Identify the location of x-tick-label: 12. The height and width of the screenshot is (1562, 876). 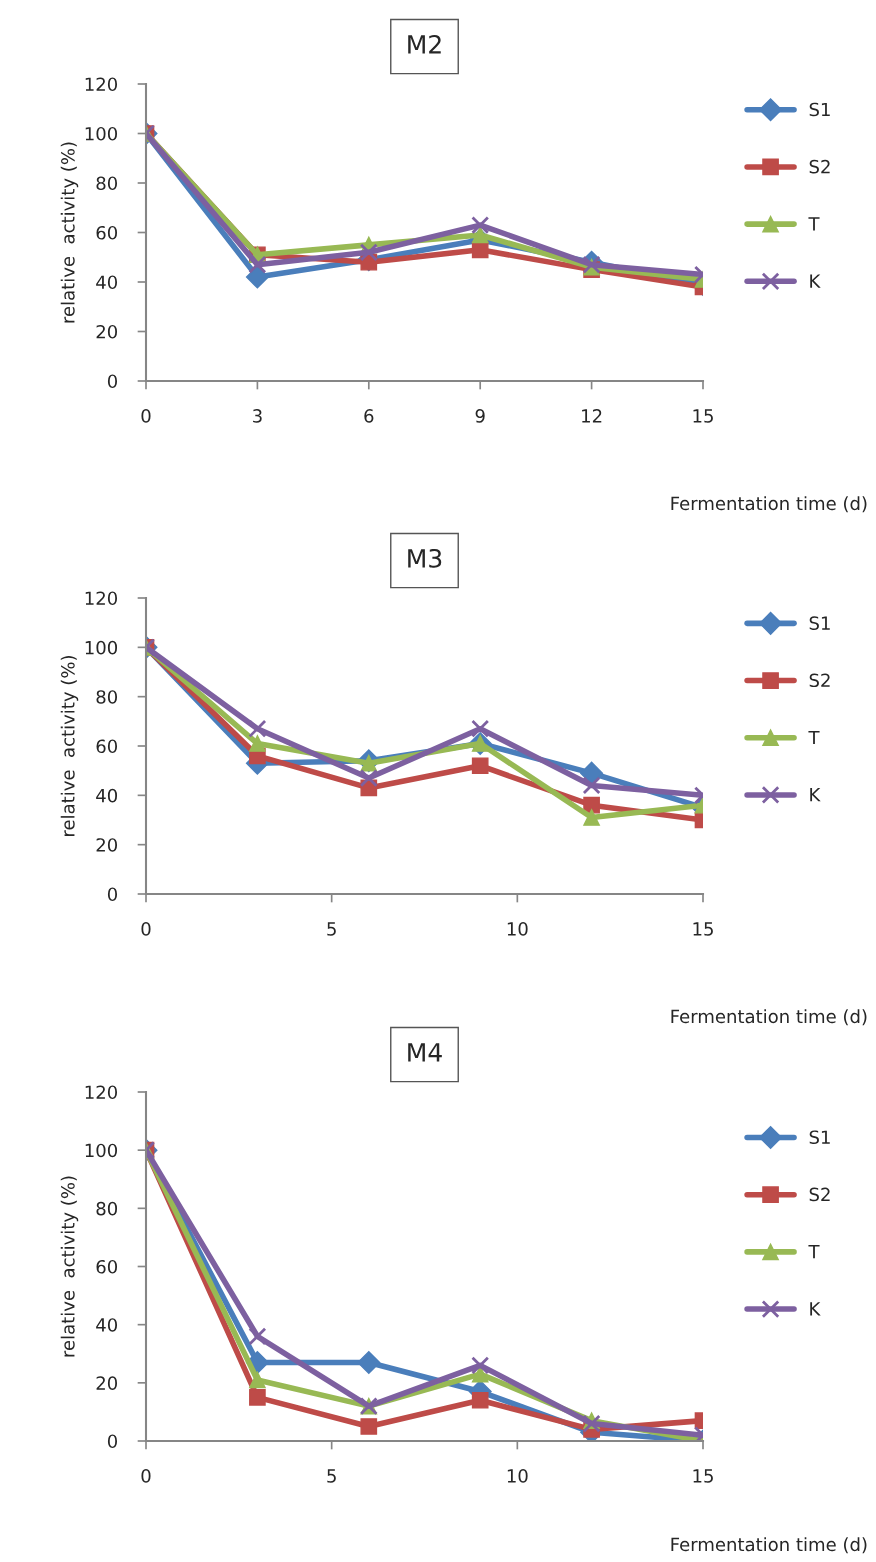
(592, 416).